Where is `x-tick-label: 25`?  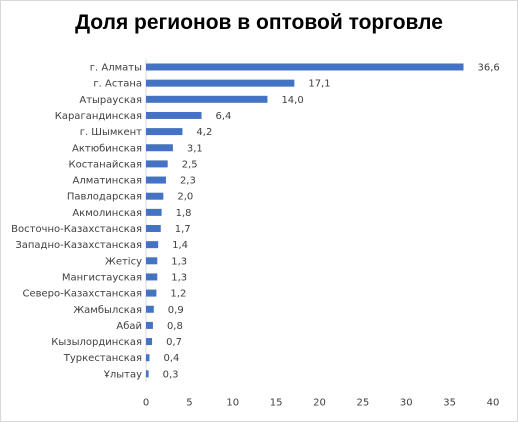 x-tick-label: 25 is located at coordinates (363, 403).